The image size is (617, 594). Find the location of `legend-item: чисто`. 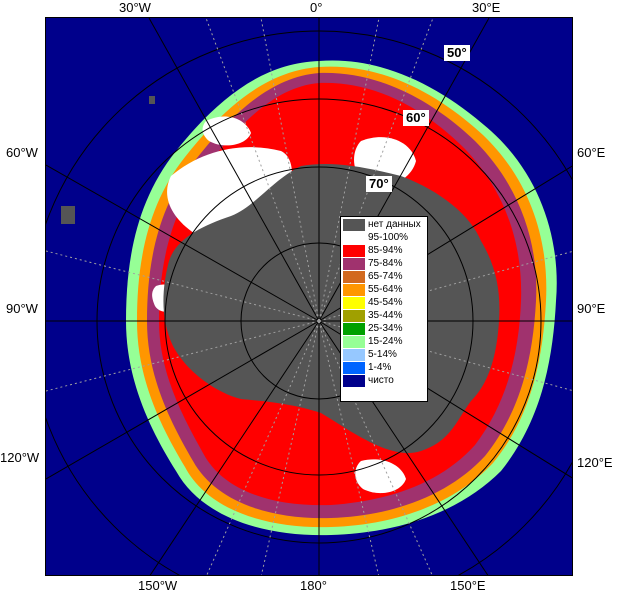

legend-item: чисто is located at coordinates (384, 380).